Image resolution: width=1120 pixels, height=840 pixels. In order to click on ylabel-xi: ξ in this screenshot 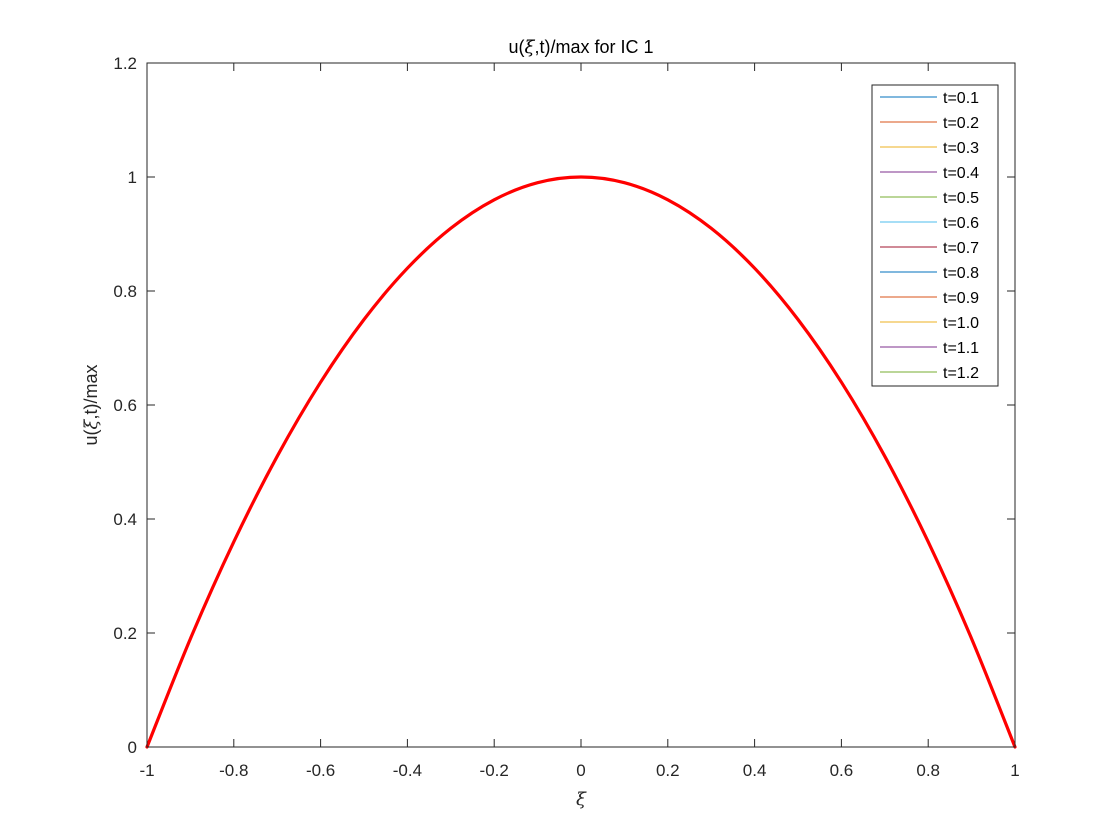, I will do `click(91, 423)`.